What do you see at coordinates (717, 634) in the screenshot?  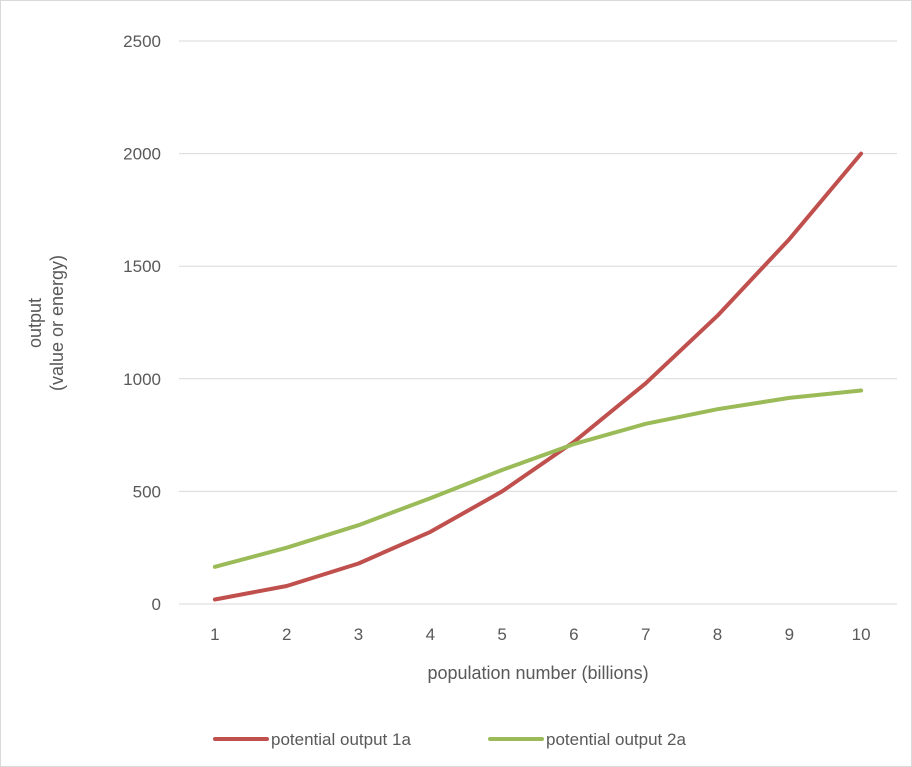 I see `x-tick-label: 8` at bounding box center [717, 634].